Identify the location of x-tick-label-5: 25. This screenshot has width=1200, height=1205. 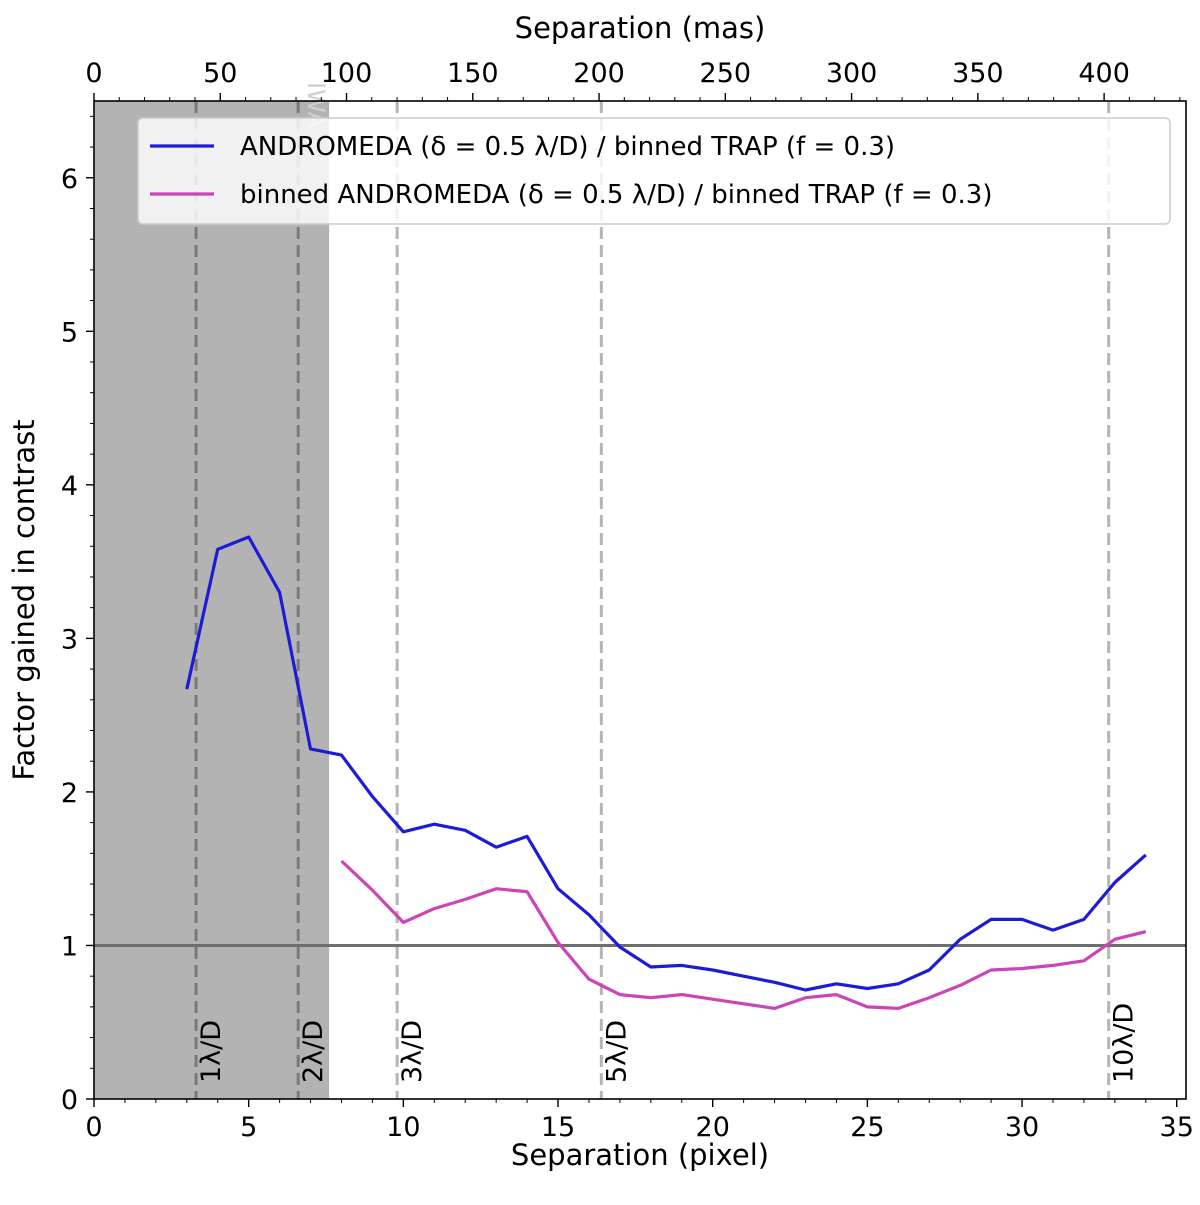
(867, 1127).